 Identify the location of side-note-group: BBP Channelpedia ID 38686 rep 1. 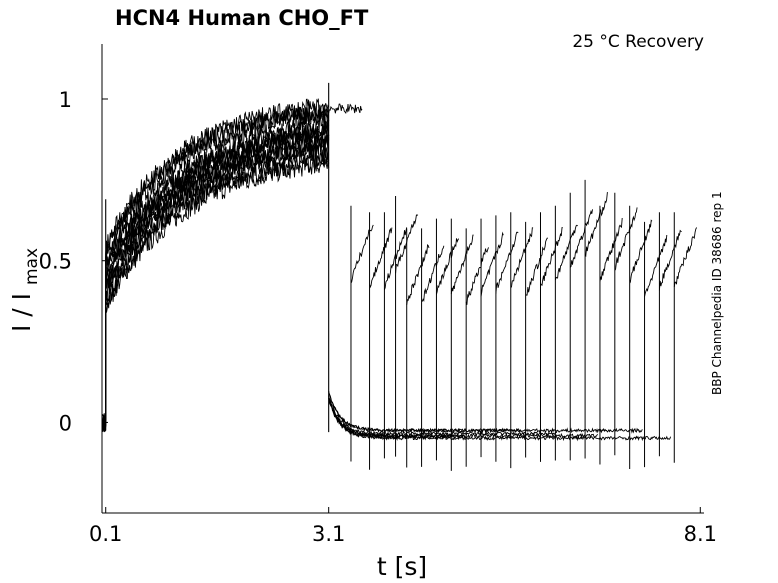
(717, 293).